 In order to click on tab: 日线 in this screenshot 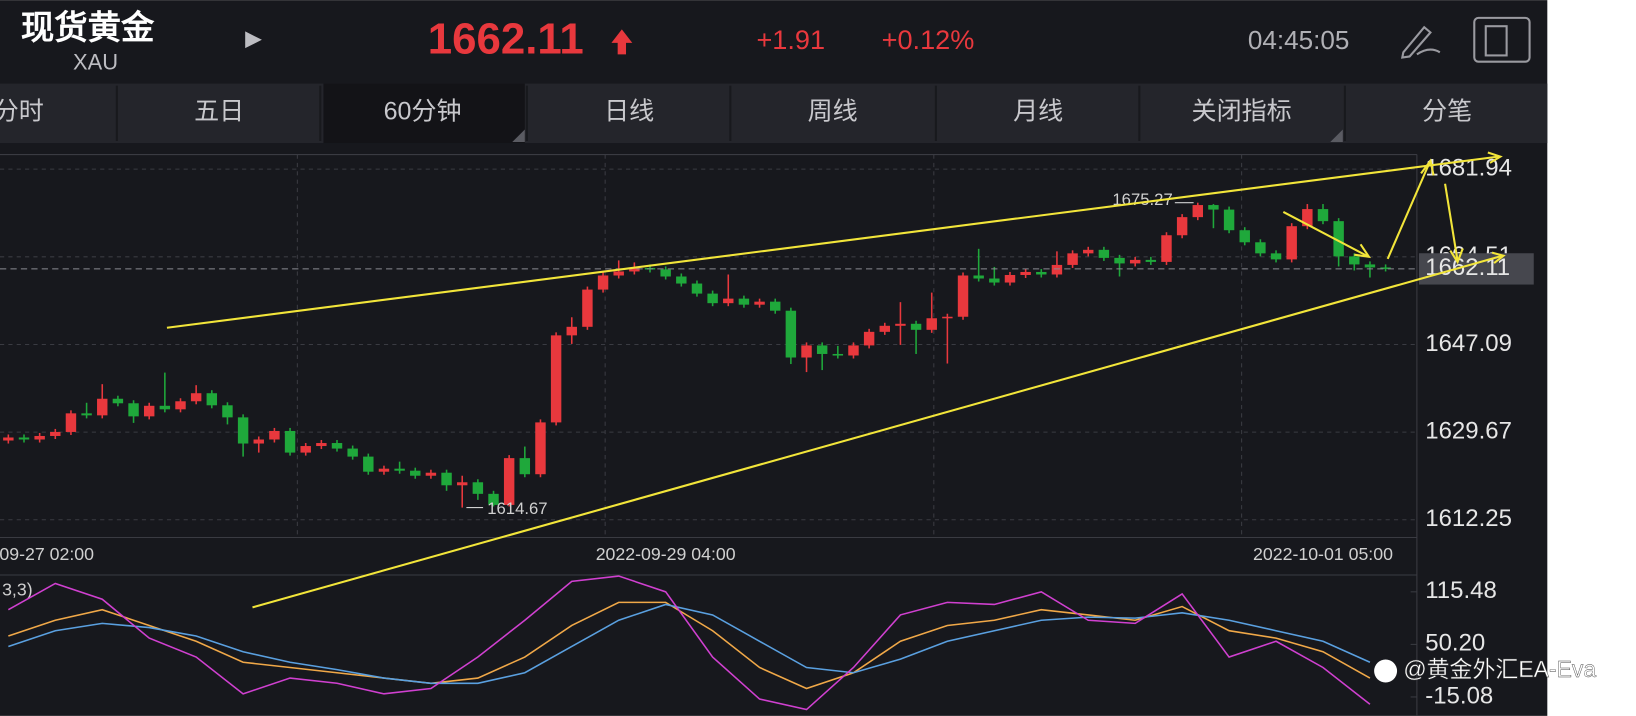, I will do `click(629, 111)`.